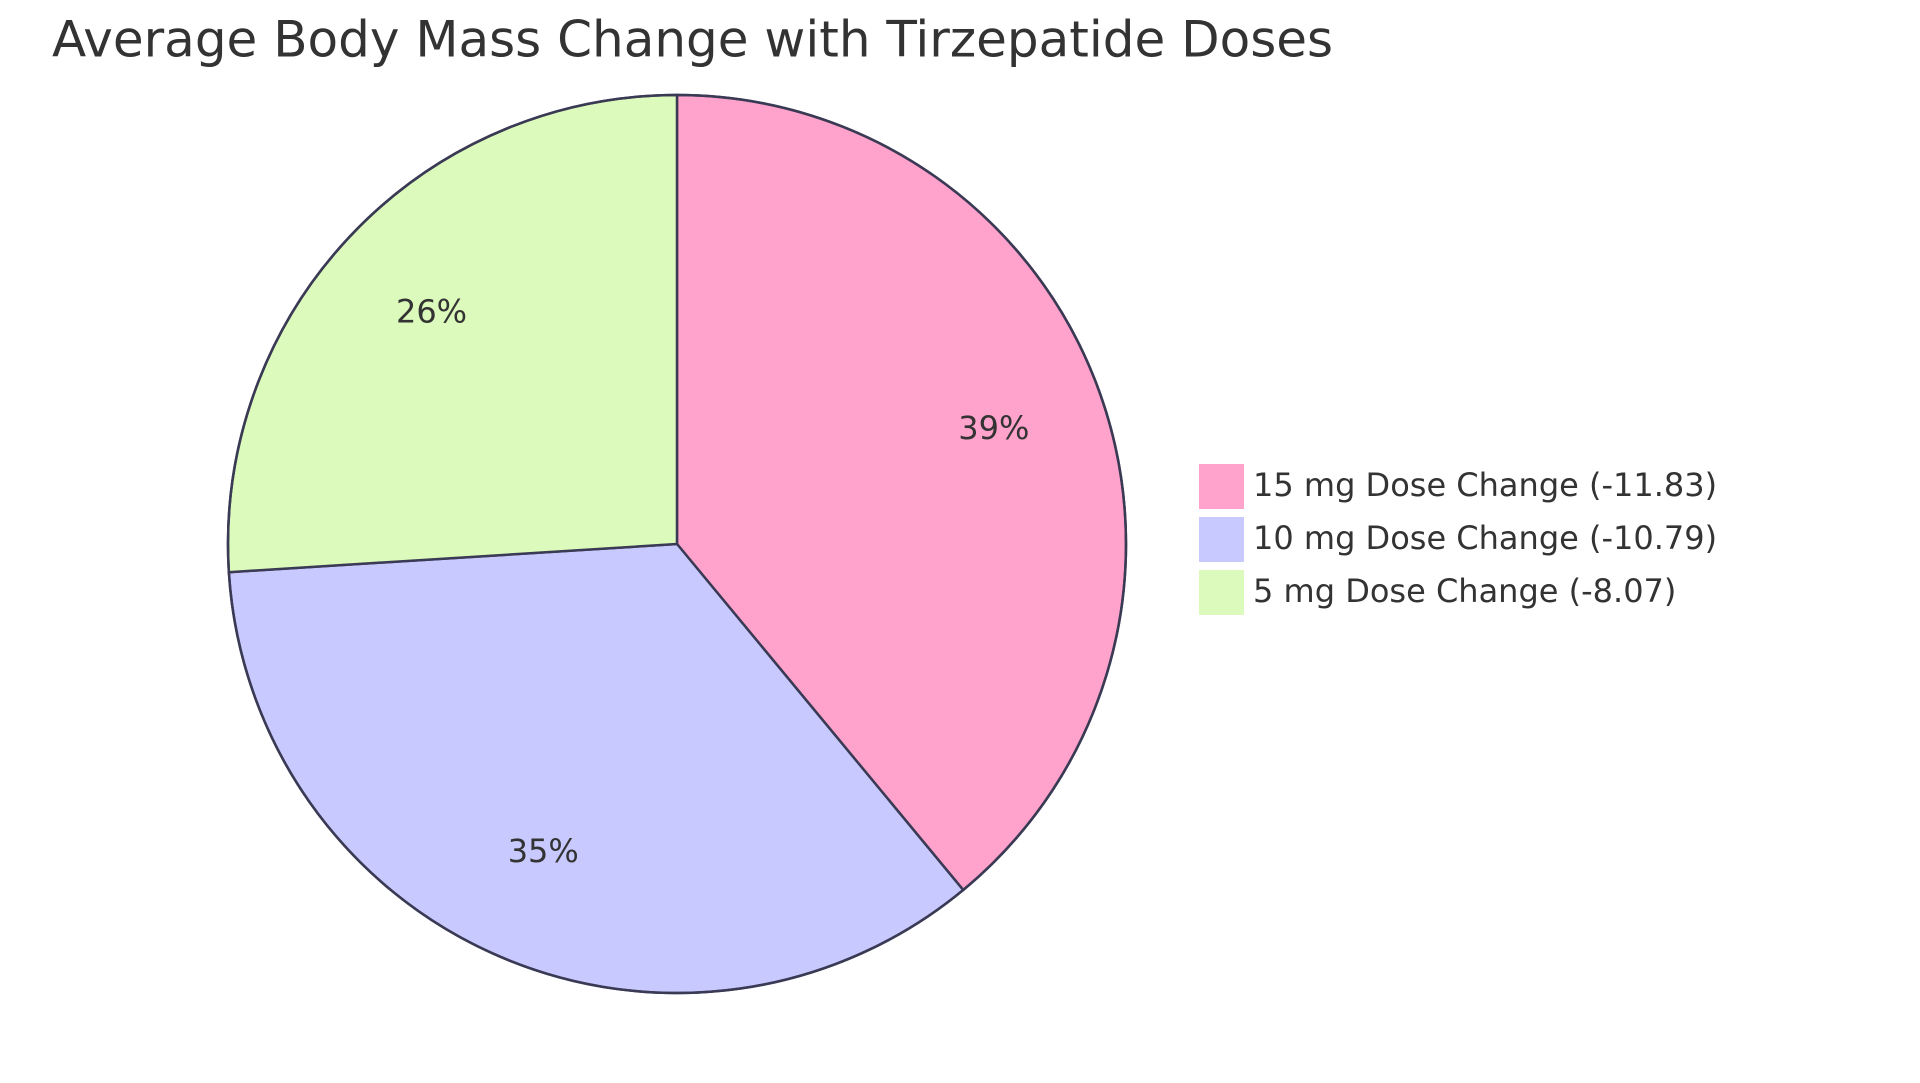 The width and height of the screenshot is (1920, 1083). Describe the element at coordinates (452, 333) in the screenshot. I see `pie-slice` at that location.